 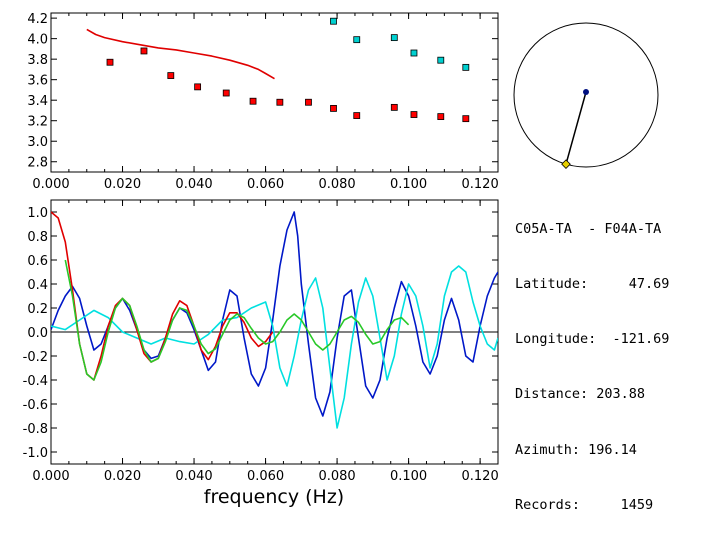 I want to click on inset-circle, so click(x=586, y=95).